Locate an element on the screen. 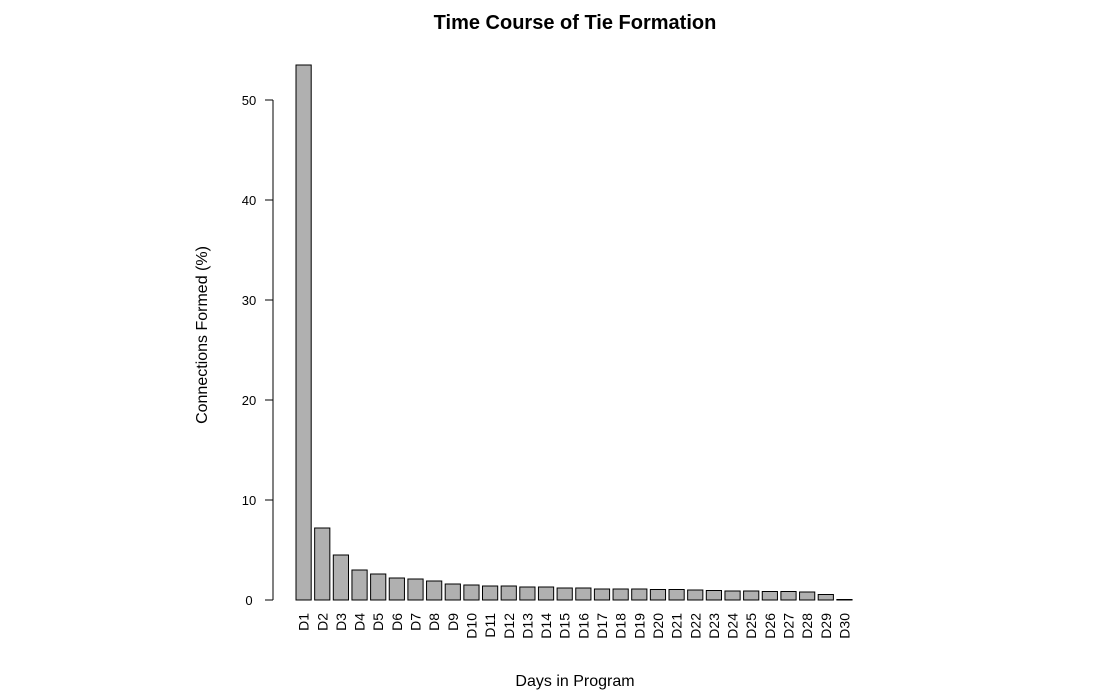  x-tick-label-d26: D26 is located at coordinates (770, 626).